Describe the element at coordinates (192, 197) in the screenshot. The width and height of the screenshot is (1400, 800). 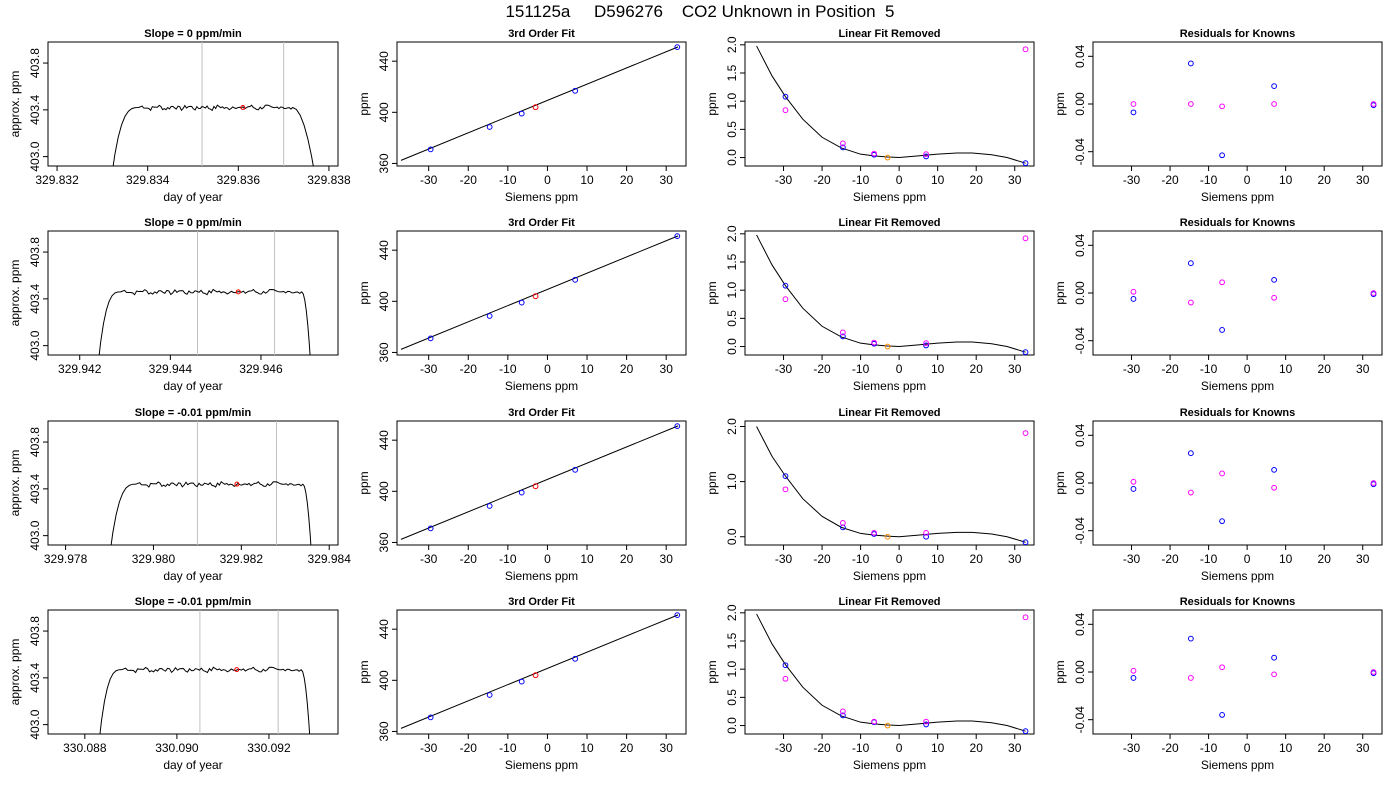
I see `x-axis-label: day of year` at that location.